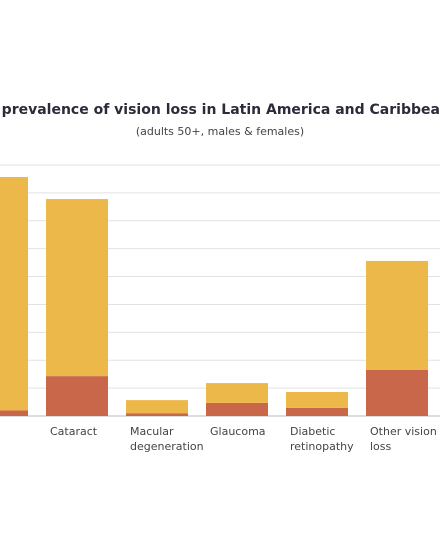 The image size is (440, 560). What do you see at coordinates (167, 439) in the screenshot?
I see `x-tick-label: Macular degeneration` at bounding box center [167, 439].